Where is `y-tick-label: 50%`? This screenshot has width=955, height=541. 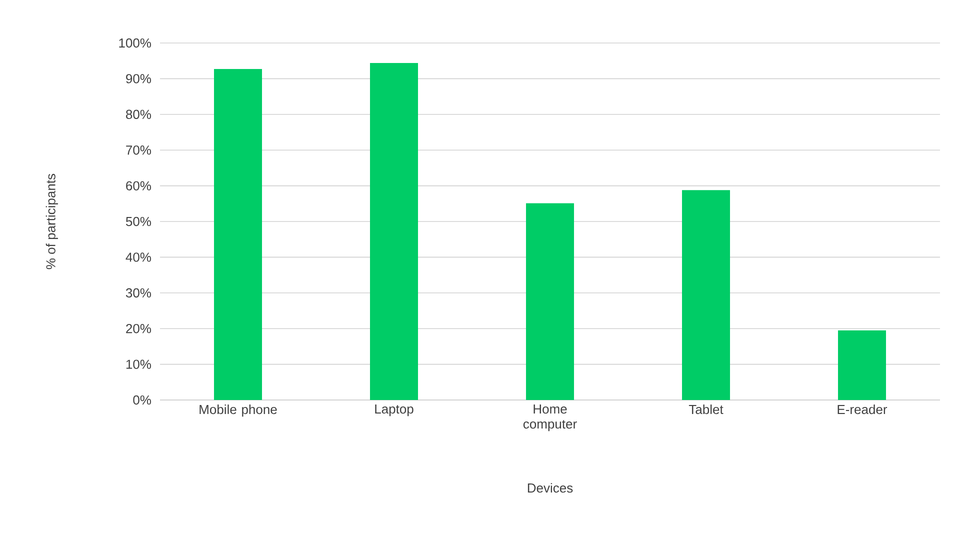
y-tick-label: 50% is located at coordinates (138, 221).